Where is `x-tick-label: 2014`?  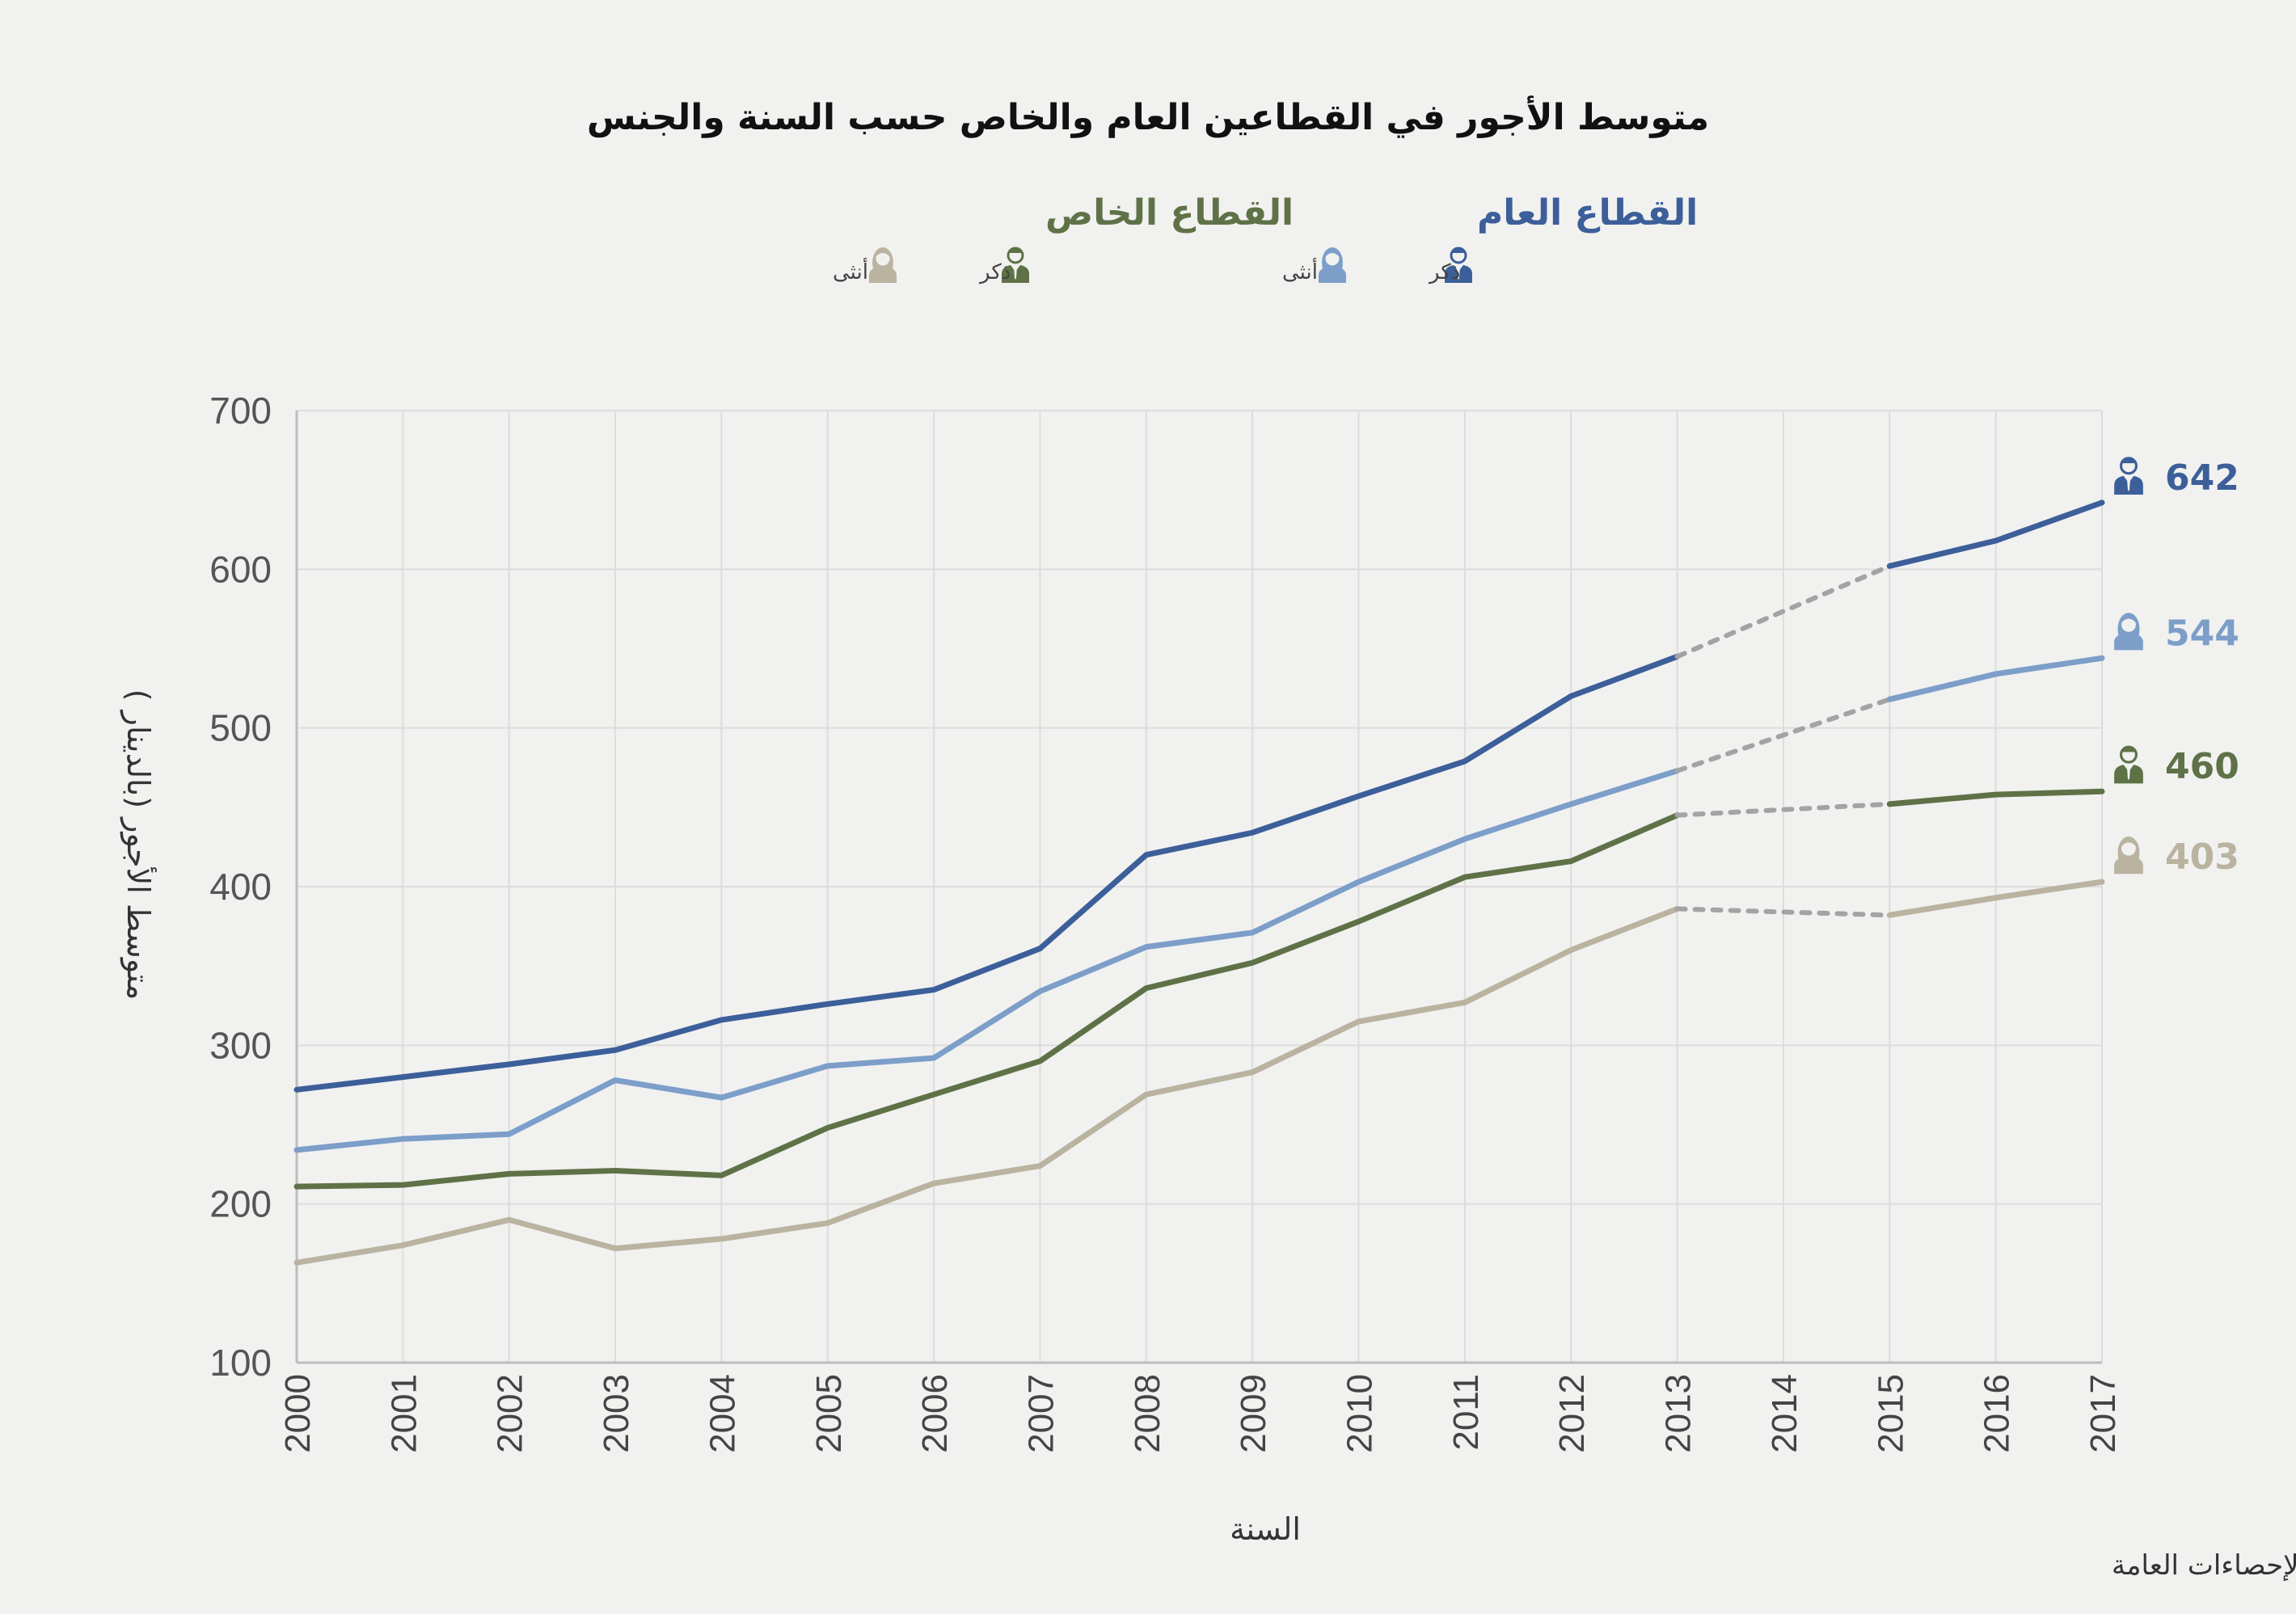
x-tick-label: 2014 is located at coordinates (1785, 1413).